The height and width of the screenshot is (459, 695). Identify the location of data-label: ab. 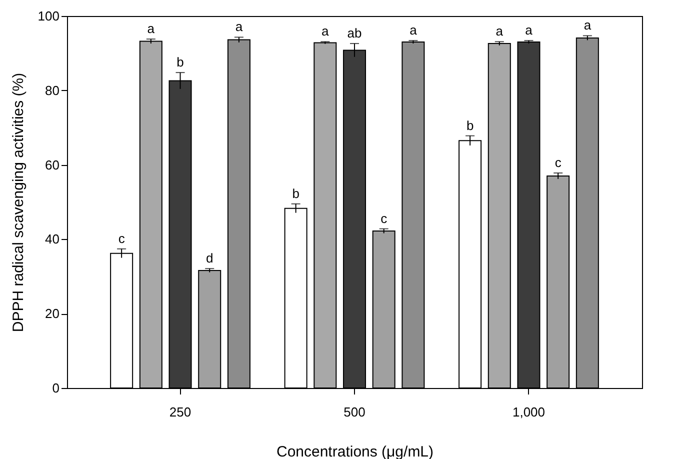
(354, 33).